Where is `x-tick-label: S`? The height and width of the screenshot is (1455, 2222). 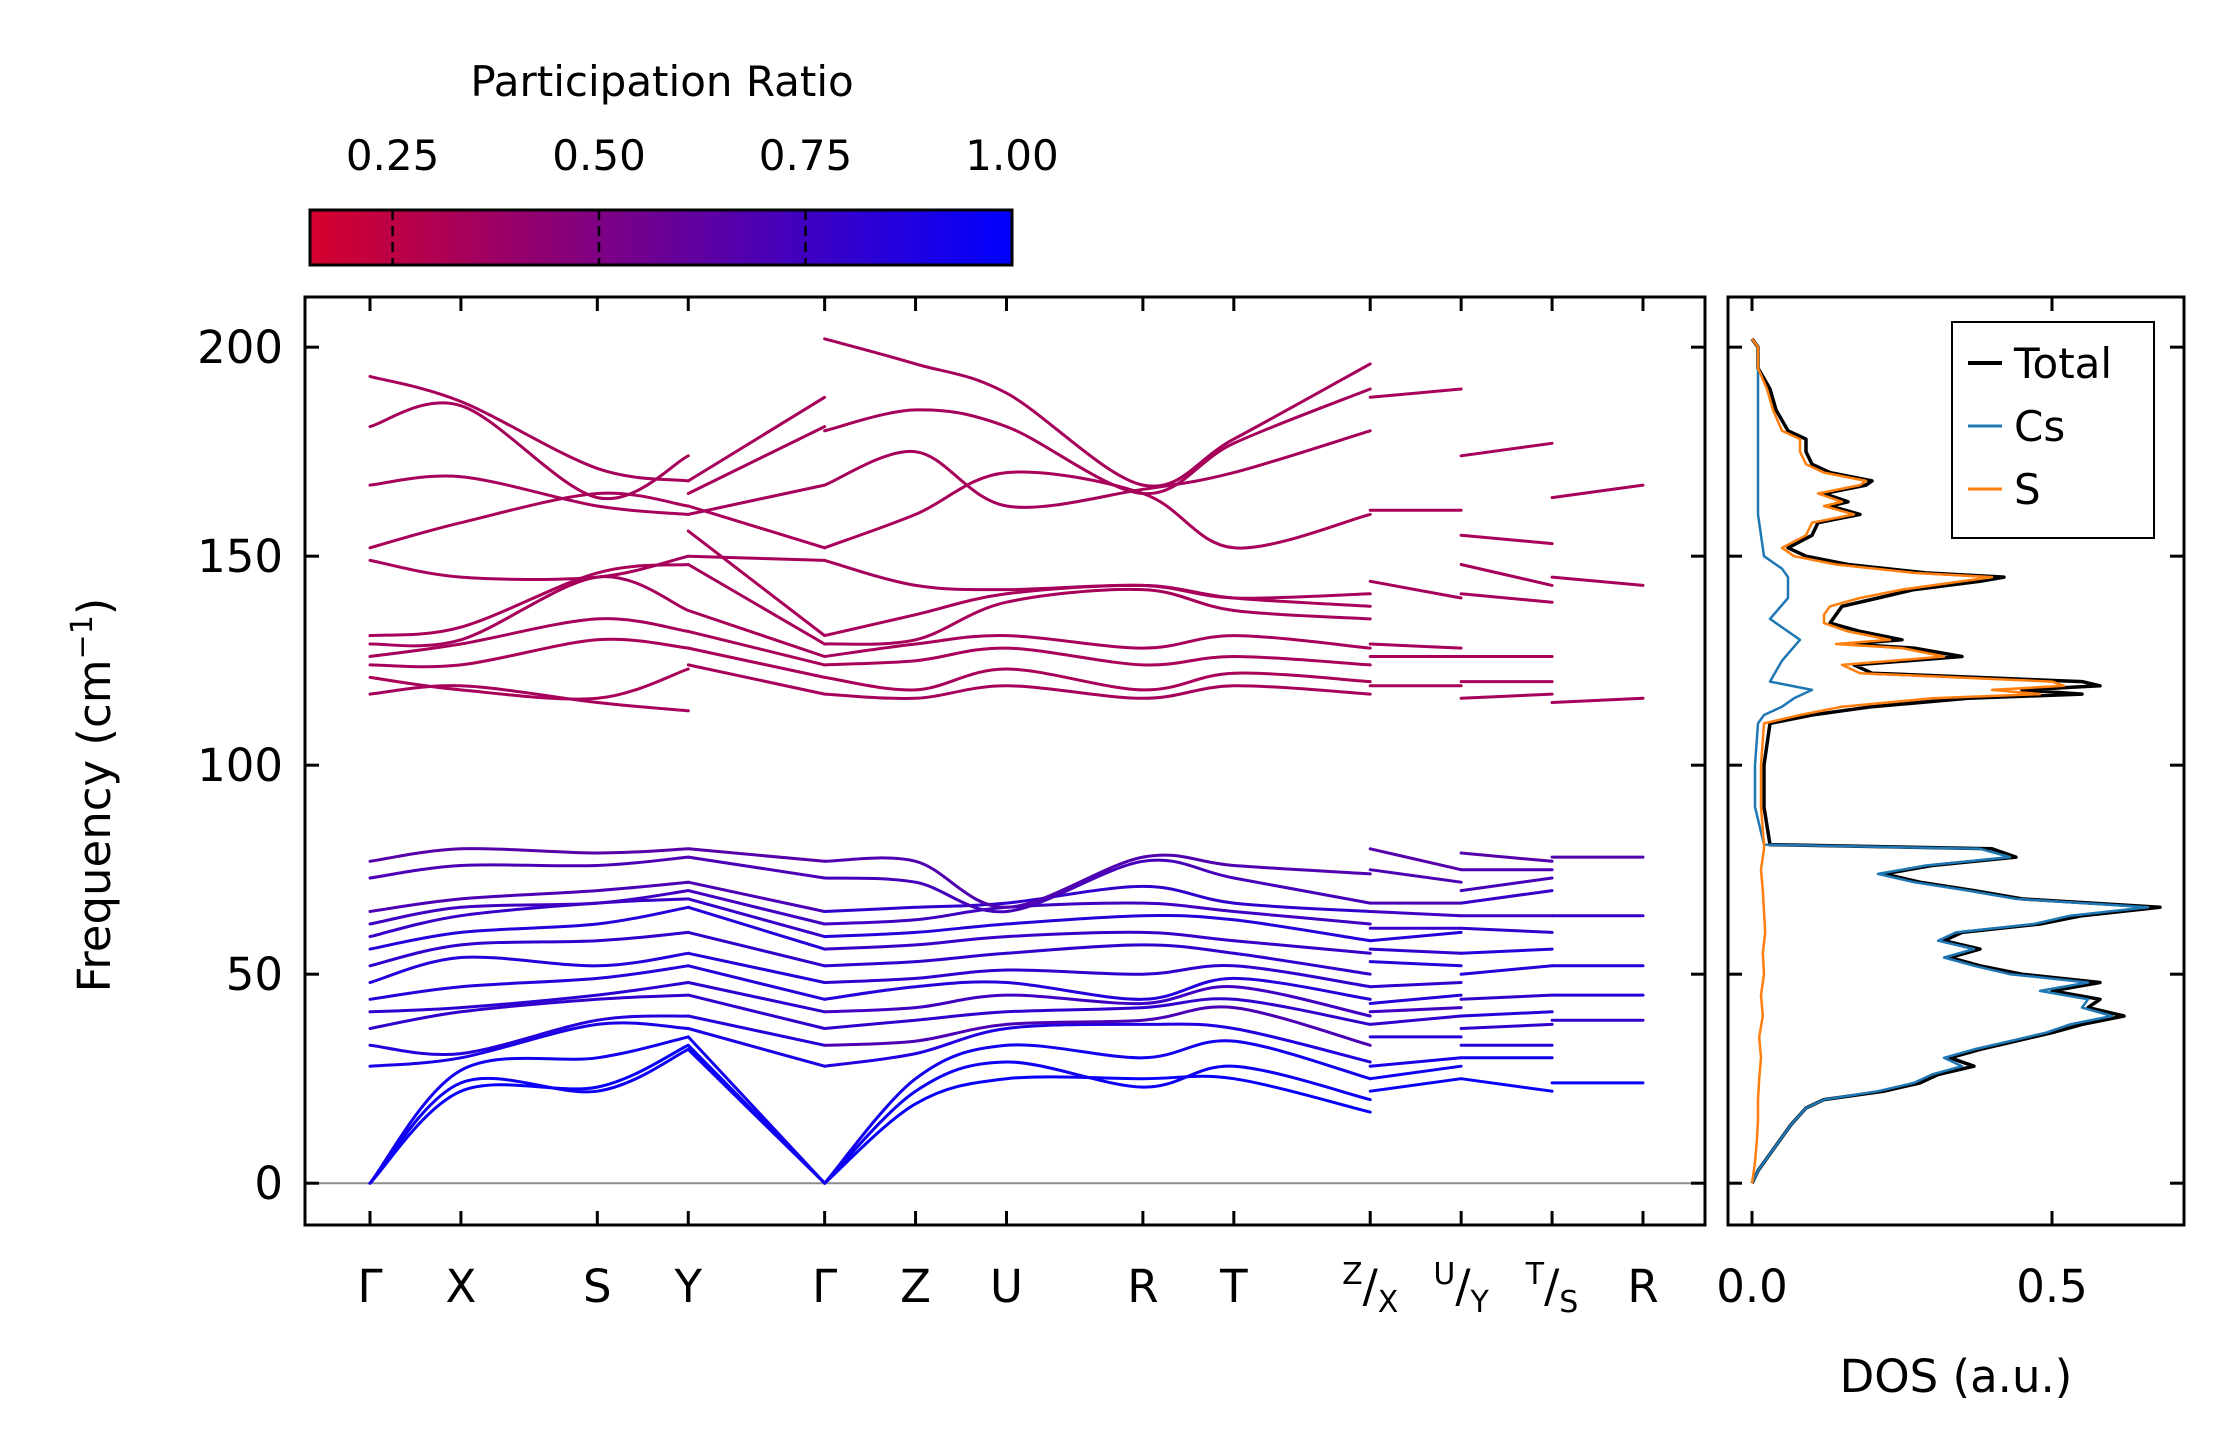
x-tick-label: S is located at coordinates (597, 1286).